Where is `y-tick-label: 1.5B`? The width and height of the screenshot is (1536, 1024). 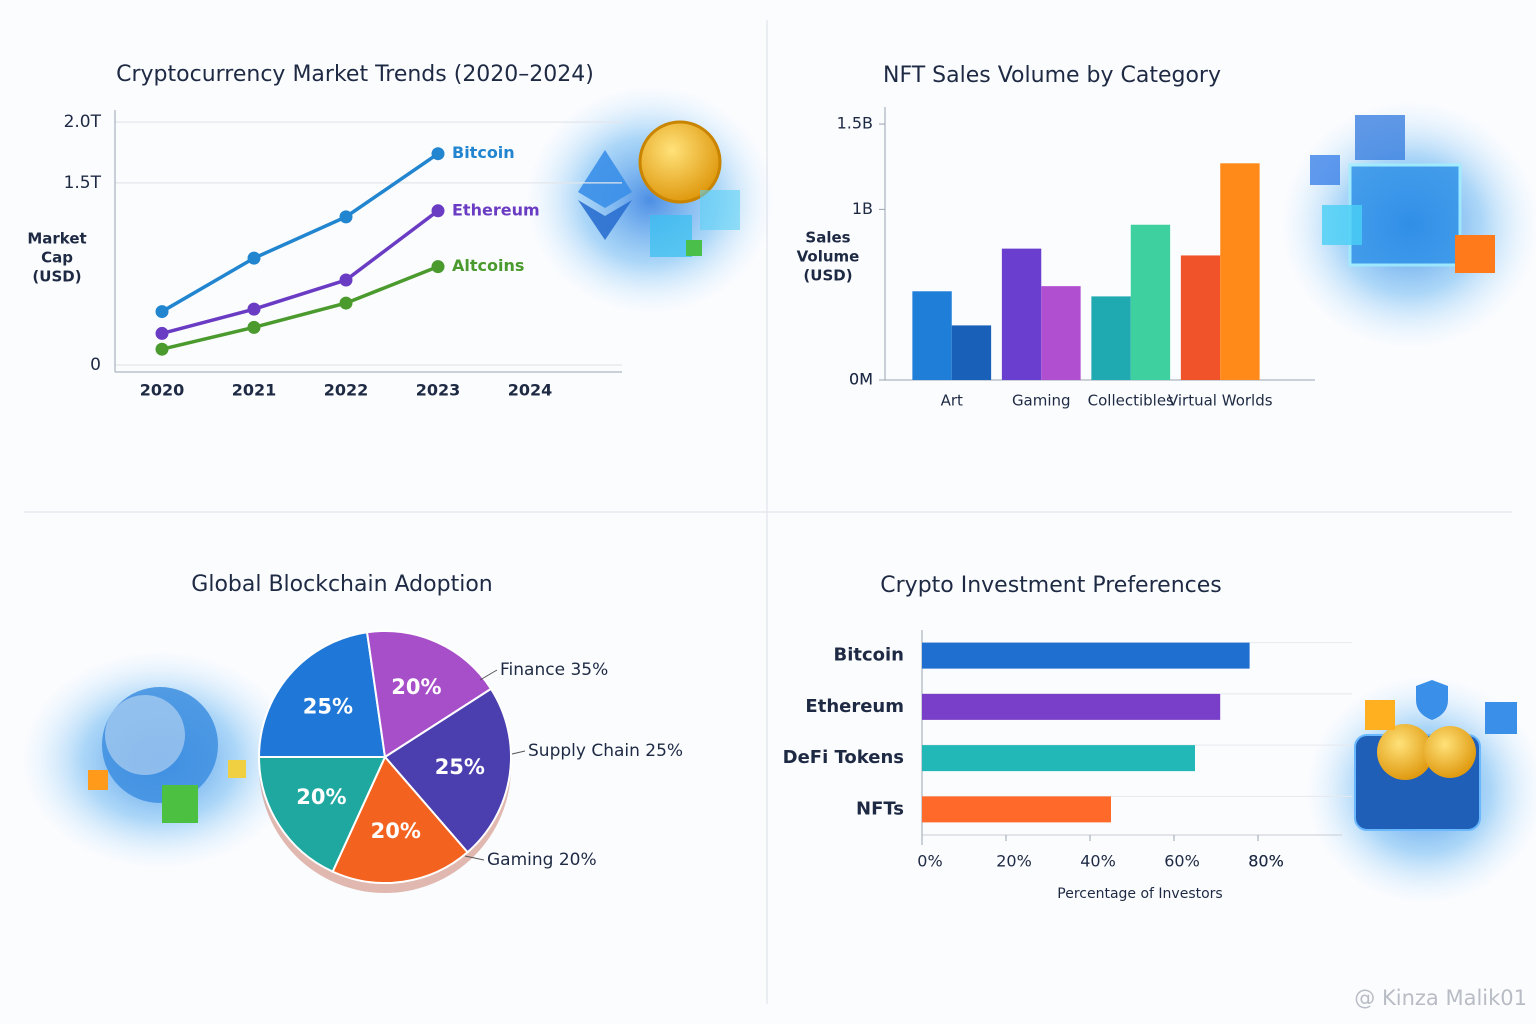
y-tick-label: 1.5B is located at coordinates (855, 123).